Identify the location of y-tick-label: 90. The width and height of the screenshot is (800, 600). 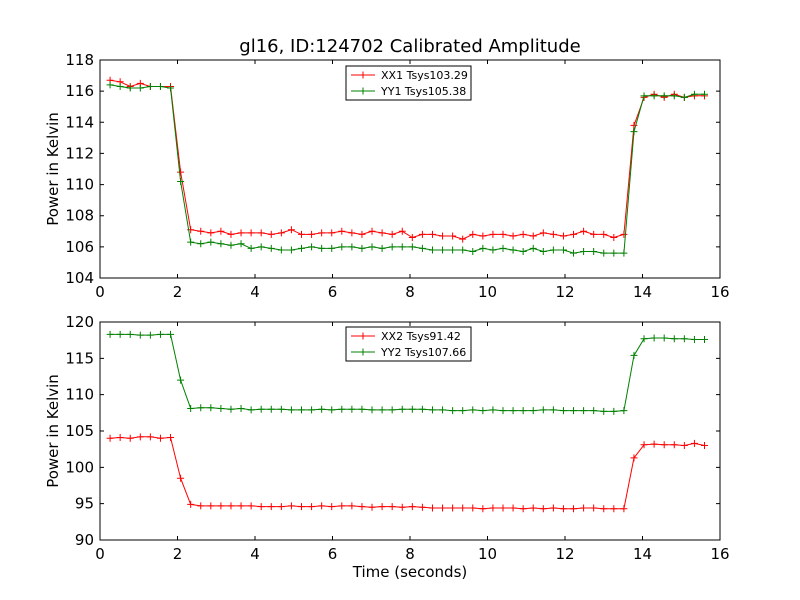
(84, 540).